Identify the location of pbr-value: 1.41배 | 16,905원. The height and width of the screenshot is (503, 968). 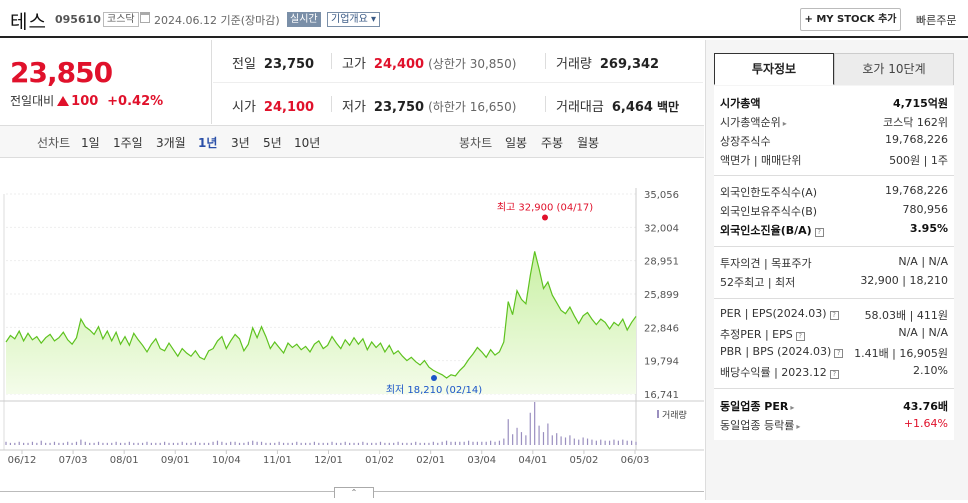
(901, 353).